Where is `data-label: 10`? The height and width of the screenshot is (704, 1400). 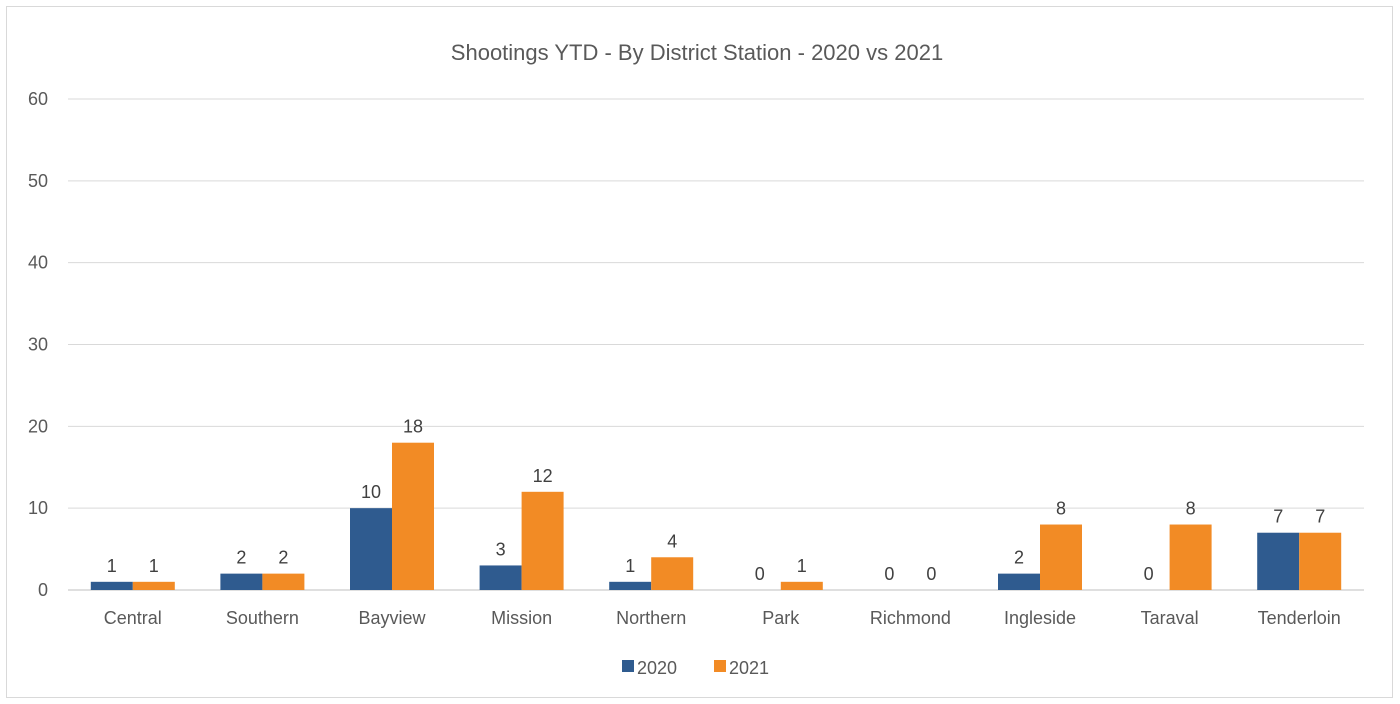 data-label: 10 is located at coordinates (371, 492).